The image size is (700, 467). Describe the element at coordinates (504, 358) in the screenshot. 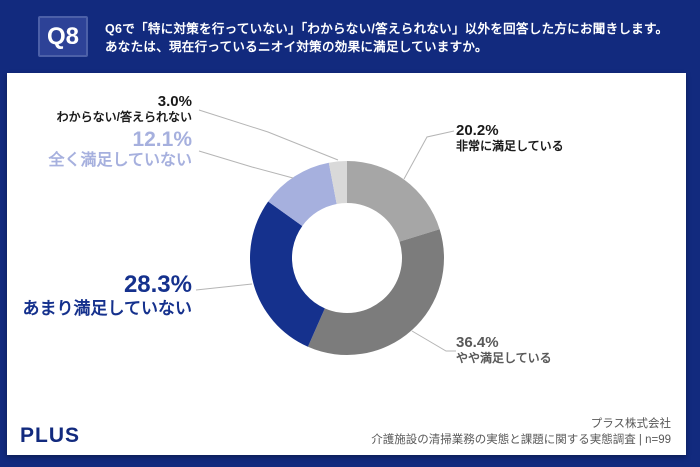

I see `pie-label-somewhat-satisfied-name: やや満足している` at that location.